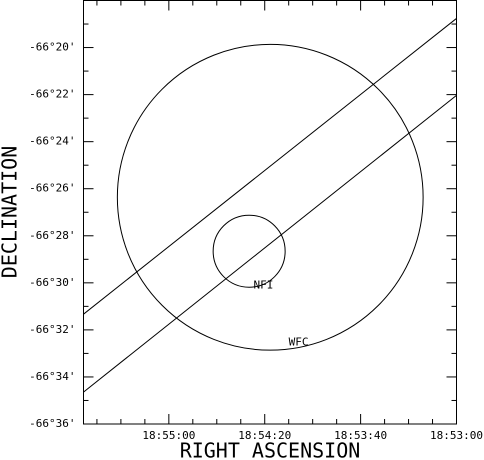  Describe the element at coordinates (52, 423) in the screenshot. I see `y-tick-label: -66°36'` at that location.